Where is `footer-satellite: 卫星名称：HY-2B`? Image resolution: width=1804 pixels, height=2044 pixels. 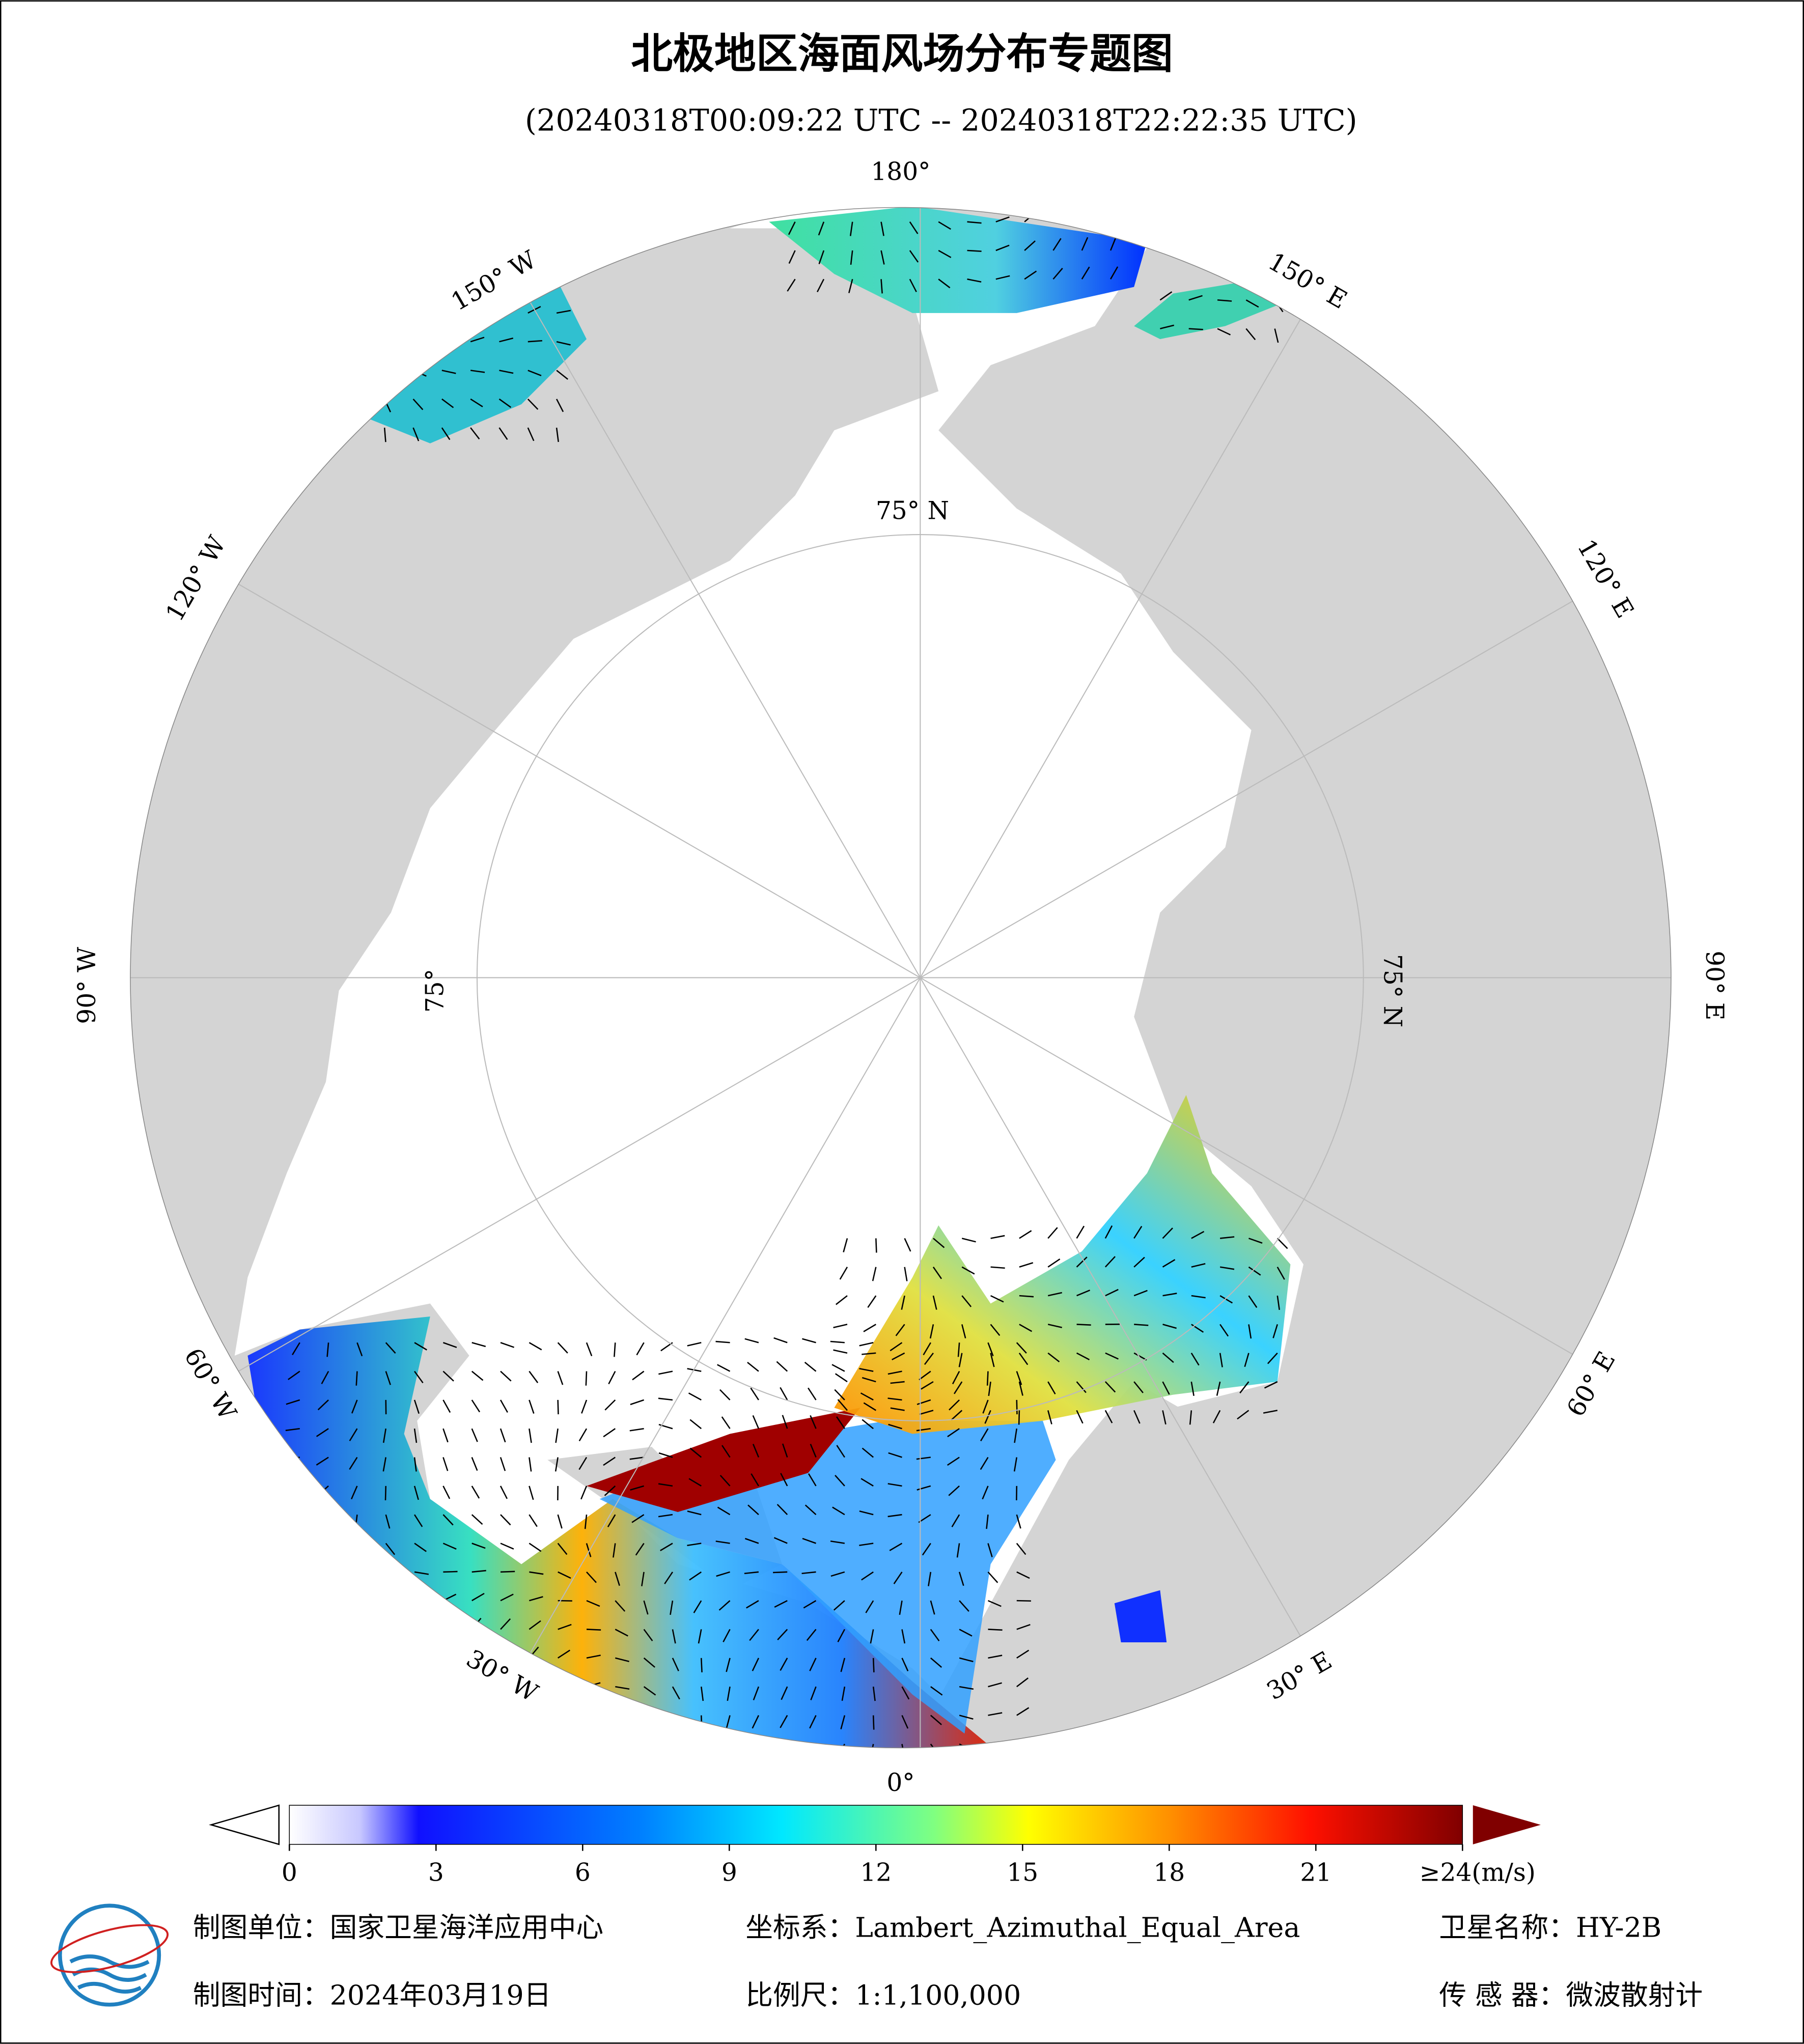
footer-satellite: 卫星名称：HY-2B is located at coordinates (1550, 1928).